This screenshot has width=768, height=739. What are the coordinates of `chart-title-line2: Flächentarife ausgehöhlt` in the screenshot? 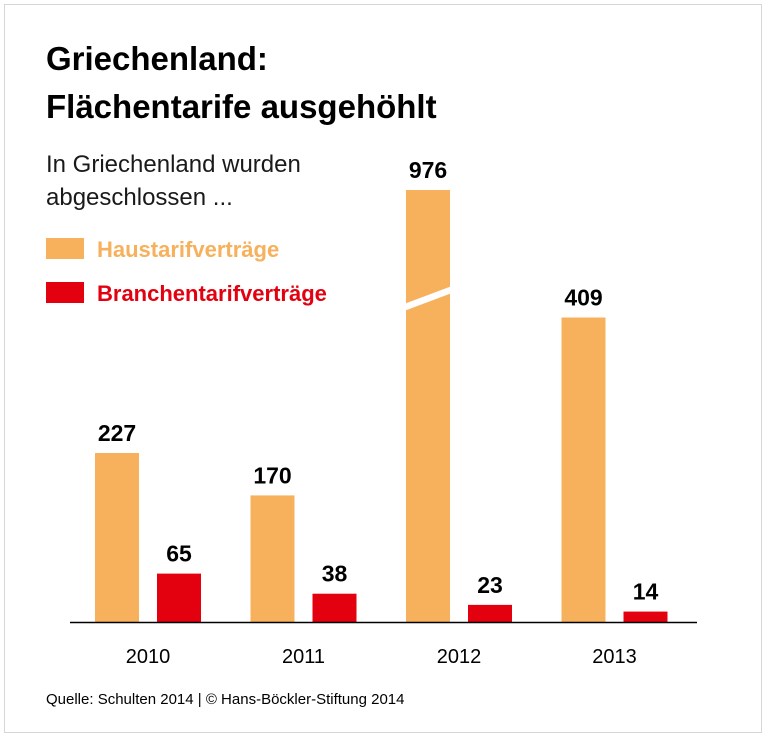 It's located at (241, 106).